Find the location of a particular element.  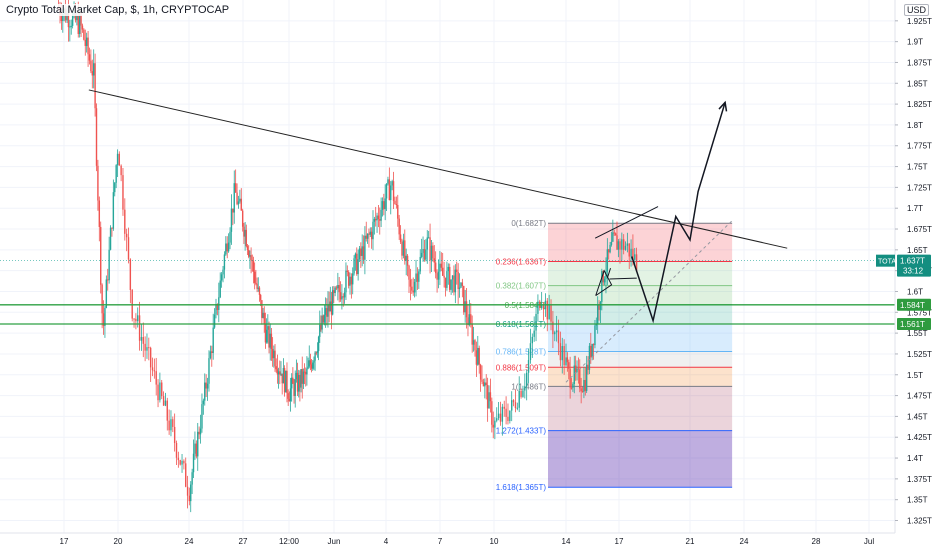

fib-level-label: 1.272(1.433T) is located at coordinates (521, 431).